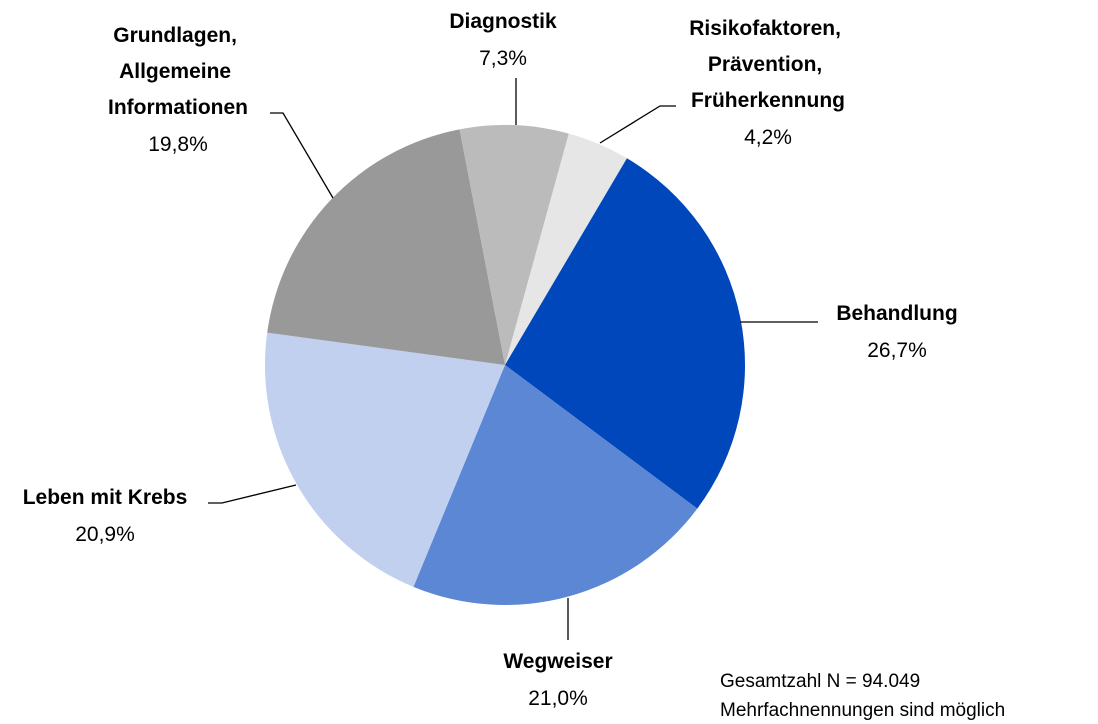  Describe the element at coordinates (105, 497) in the screenshot. I see `slice-label: Leben mit Krebs` at that location.